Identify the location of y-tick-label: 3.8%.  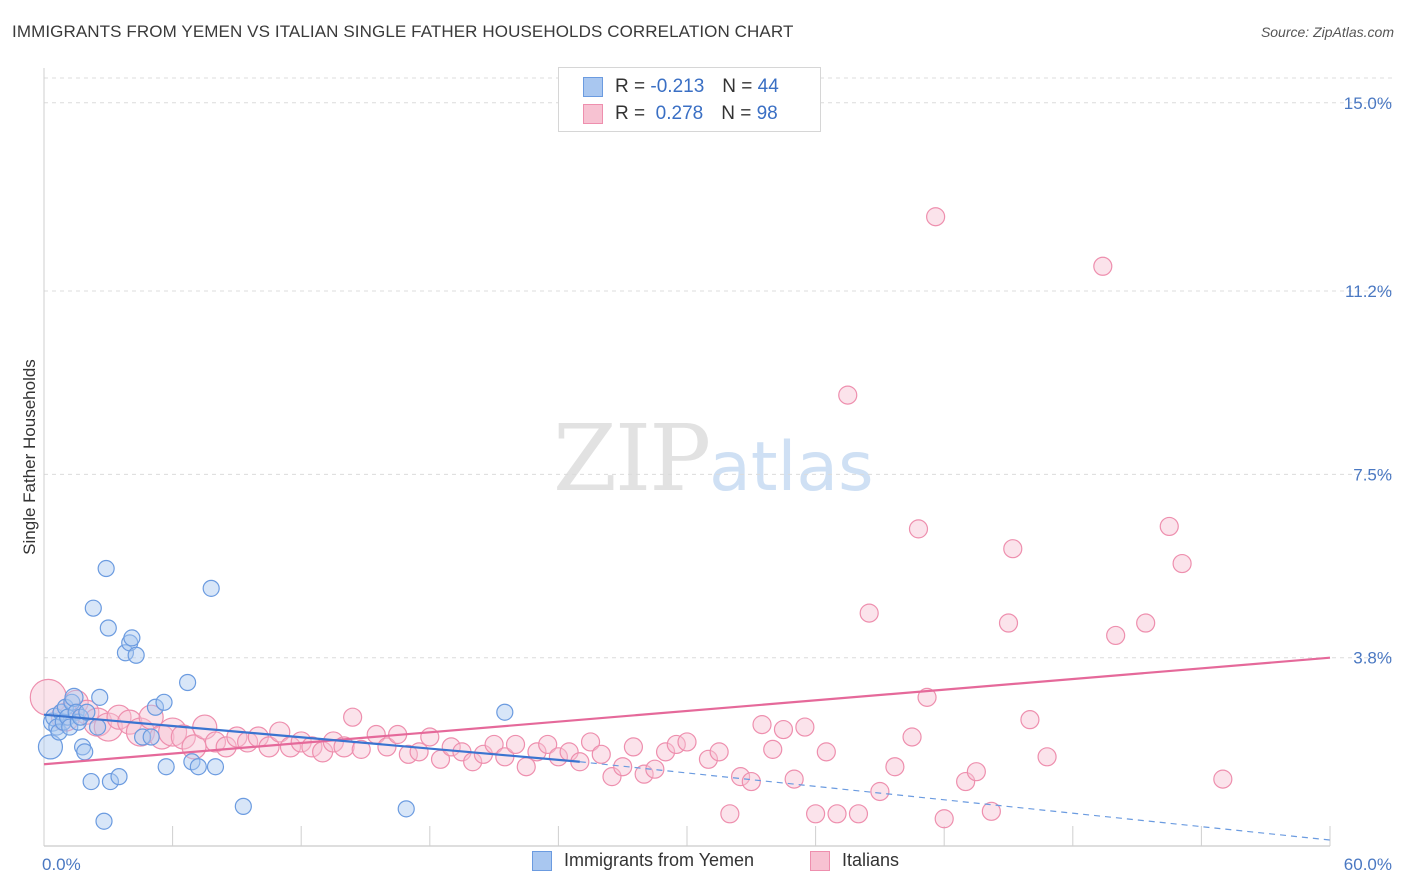
(1372, 658).